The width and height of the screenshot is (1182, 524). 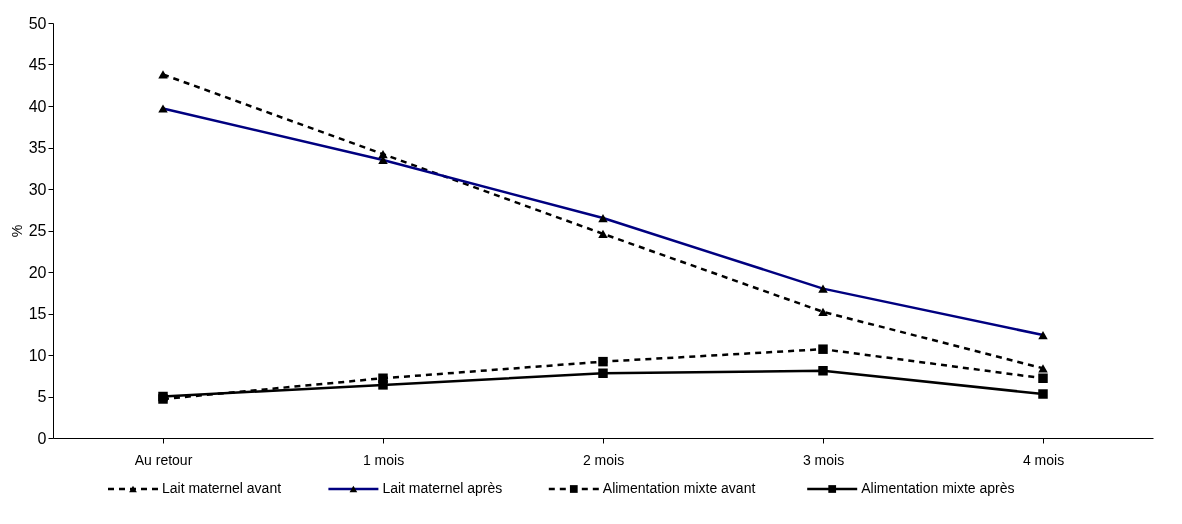 I want to click on legend-label: Alimentation mixte avant, so click(x=679, y=488).